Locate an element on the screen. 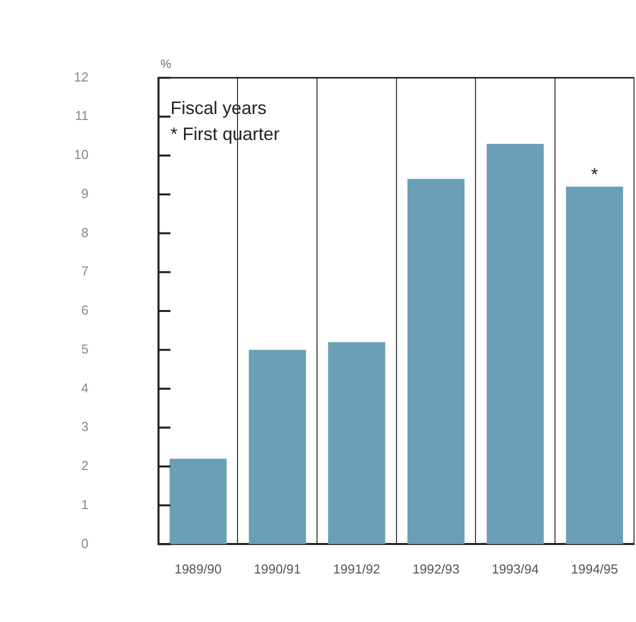  y-tick-label: 0 is located at coordinates (84, 543).